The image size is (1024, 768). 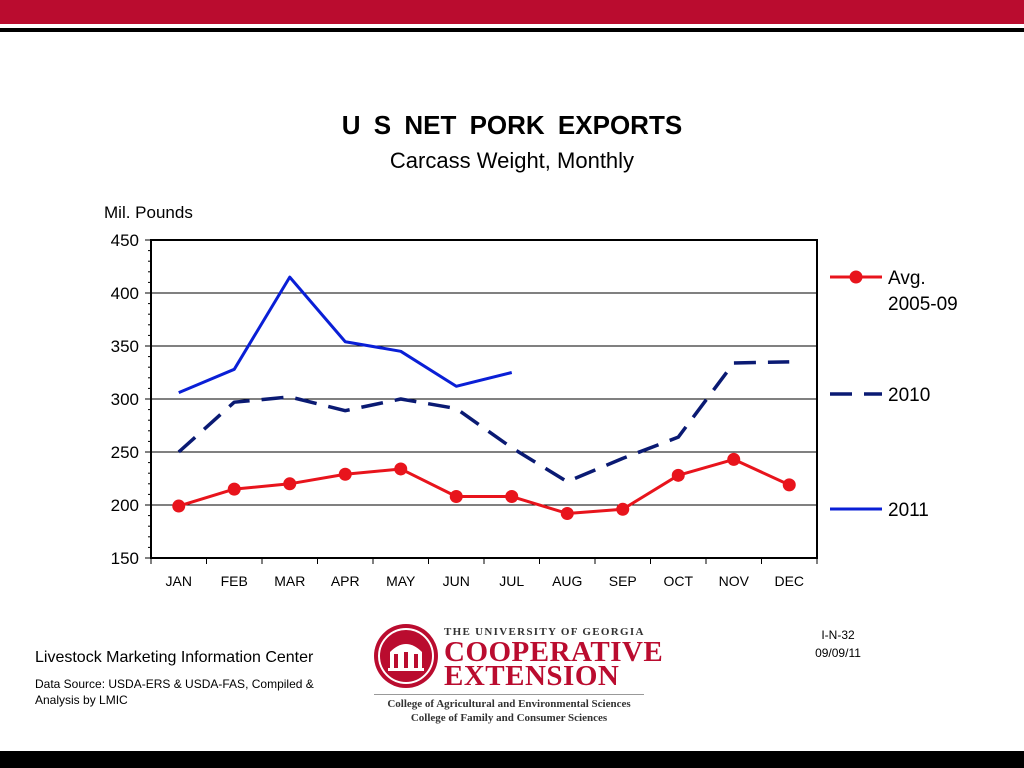 What do you see at coordinates (512, 759) in the screenshot?
I see `bottom-black-band` at bounding box center [512, 759].